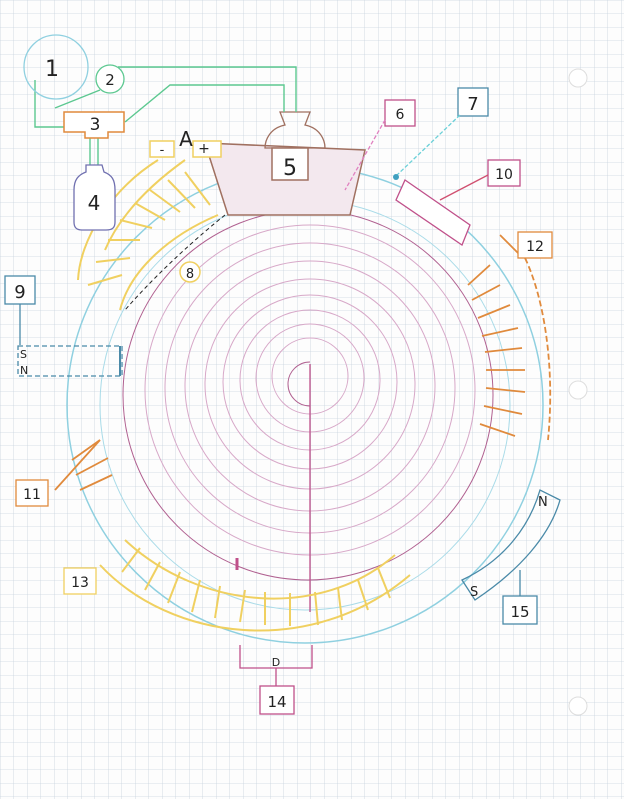  I want to click on flask-neck, so click(295, 130).